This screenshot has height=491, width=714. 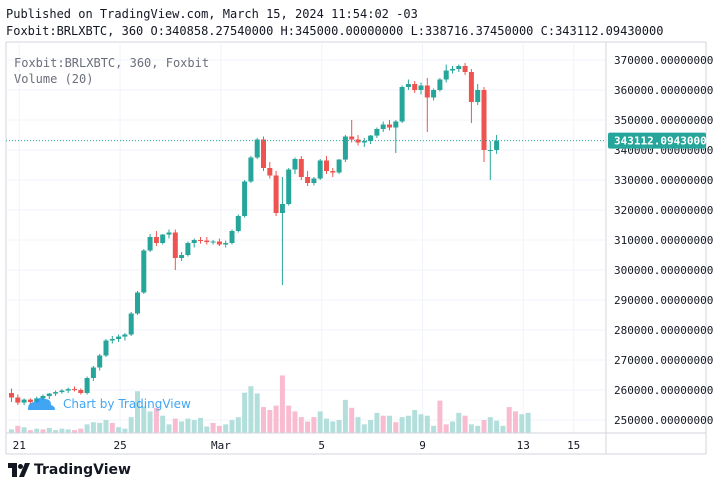 I want to click on watermark: Chart by TradingView, so click(x=109, y=404).